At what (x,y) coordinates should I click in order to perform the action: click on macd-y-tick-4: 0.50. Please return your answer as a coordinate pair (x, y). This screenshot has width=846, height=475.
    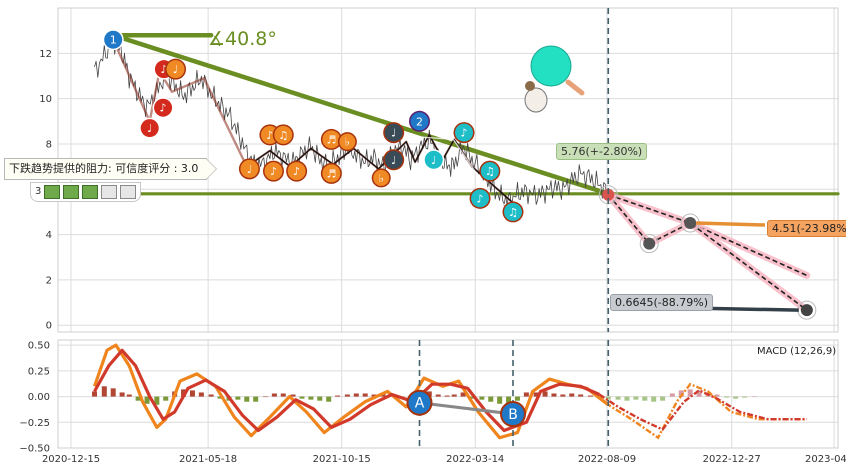
    Looking at the image, I should click on (39, 346).